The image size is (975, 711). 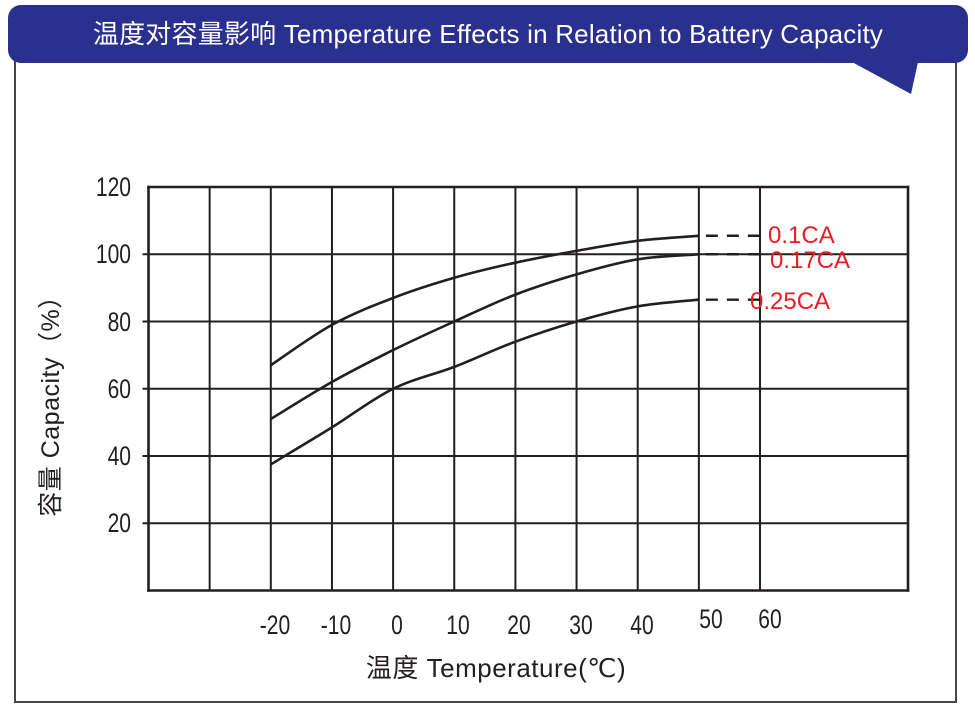 I want to click on x-tick-label: 30, so click(x=580, y=625).